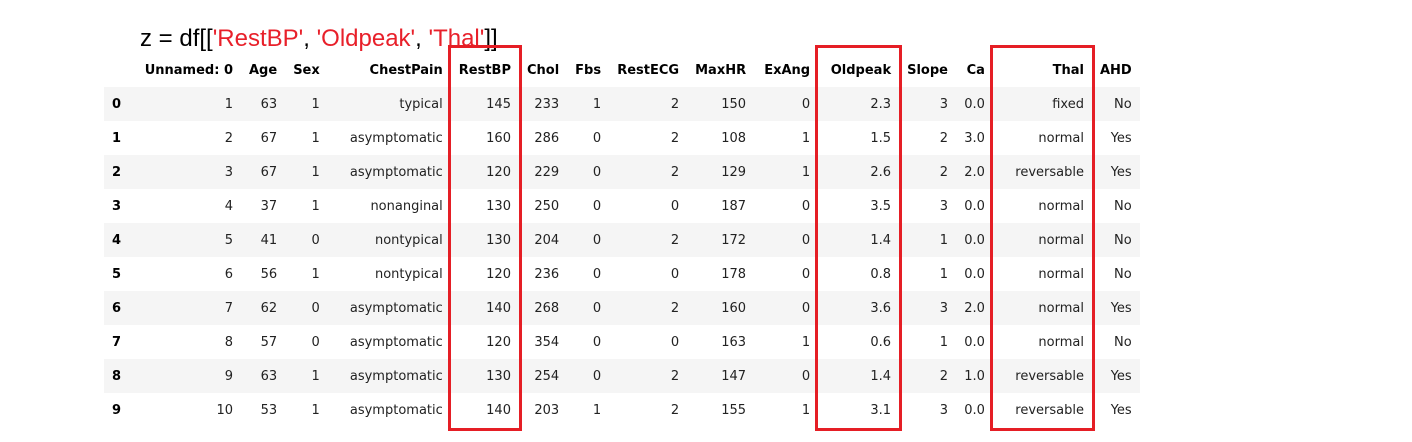 The width and height of the screenshot is (1412, 442). What do you see at coordinates (734, 274) in the screenshot?
I see `table-cell: 178` at bounding box center [734, 274].